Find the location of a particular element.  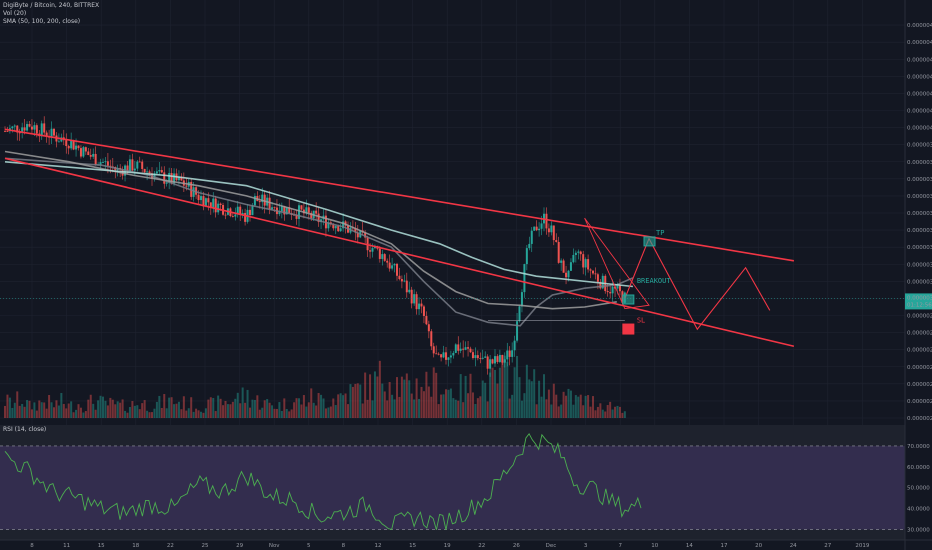

breakout-marker is located at coordinates (628, 299).